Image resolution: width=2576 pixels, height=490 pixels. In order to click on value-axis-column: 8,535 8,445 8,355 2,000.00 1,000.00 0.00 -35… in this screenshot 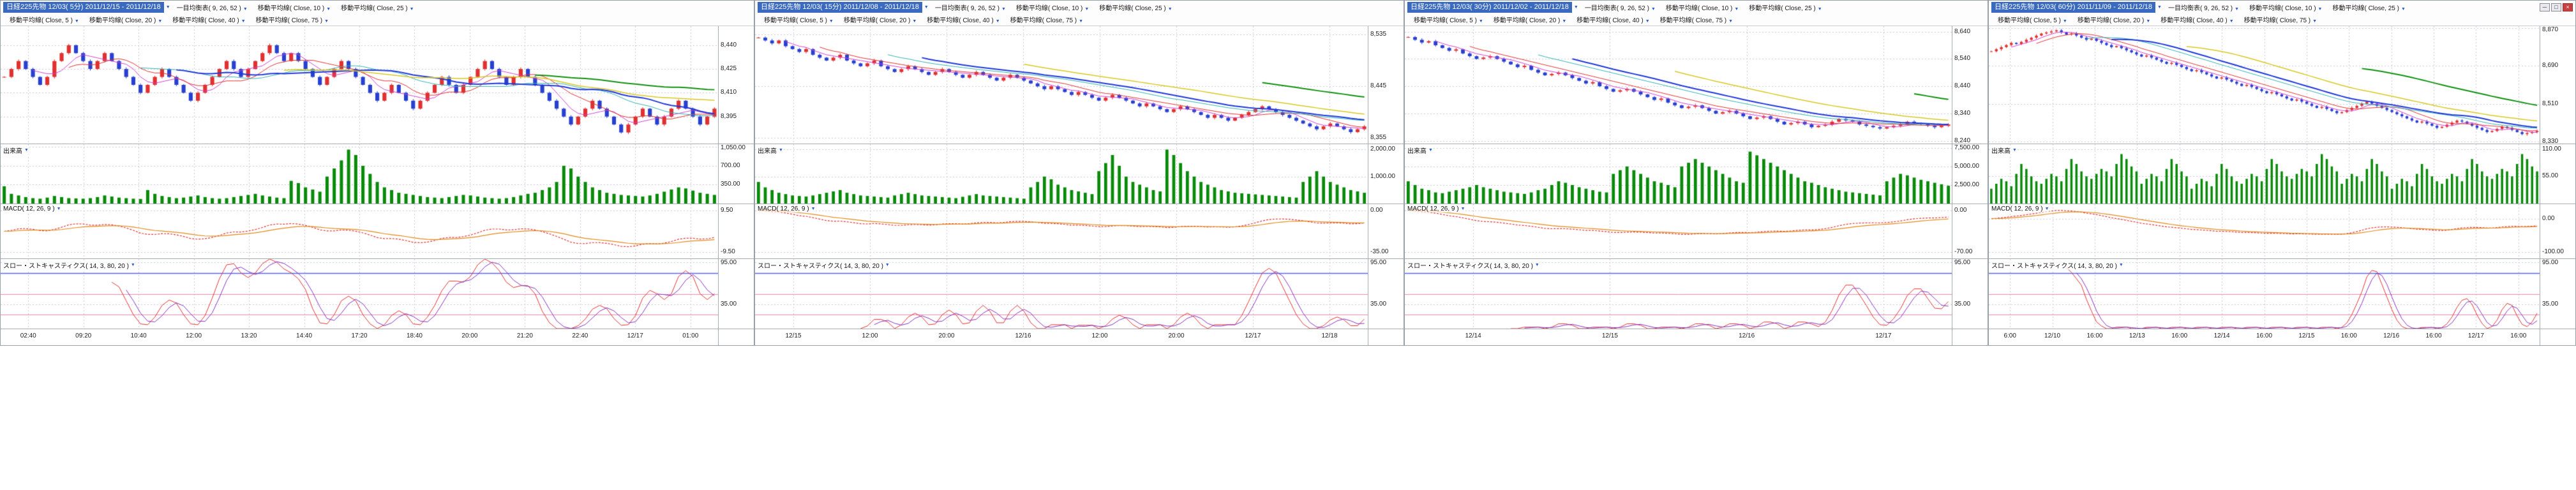, I will do `click(1386, 185)`.